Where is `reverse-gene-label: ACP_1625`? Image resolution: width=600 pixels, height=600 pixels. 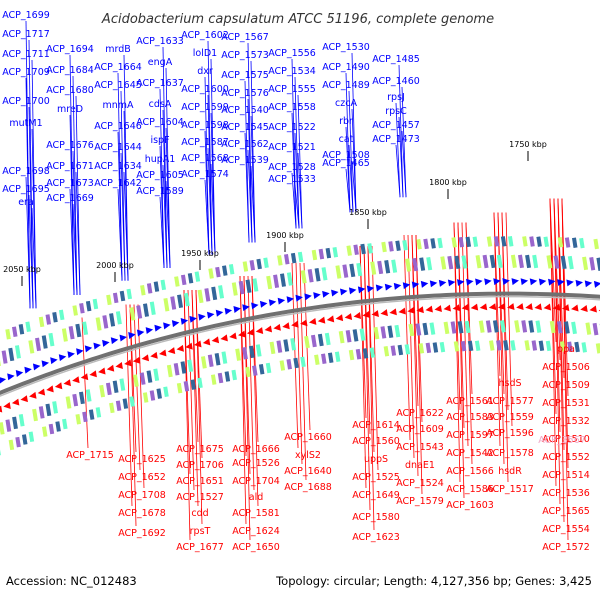 reverse-gene-label: ACP_1625 is located at coordinates (142, 459).